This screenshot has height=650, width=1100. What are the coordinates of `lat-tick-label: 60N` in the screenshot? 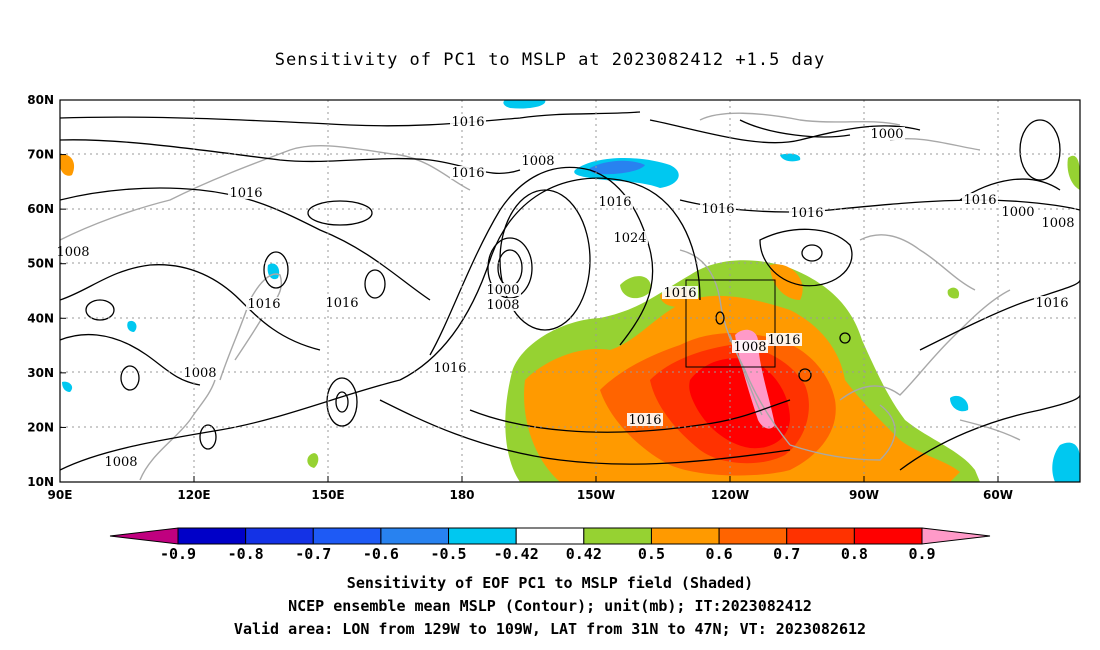 It's located at (40, 209).